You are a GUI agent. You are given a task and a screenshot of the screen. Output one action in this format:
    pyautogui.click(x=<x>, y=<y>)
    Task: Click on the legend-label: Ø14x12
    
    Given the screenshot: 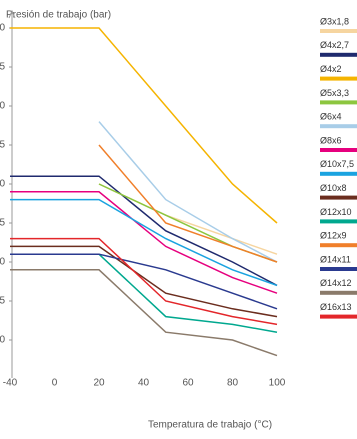 What is the action you would take?
    pyautogui.click(x=336, y=283)
    